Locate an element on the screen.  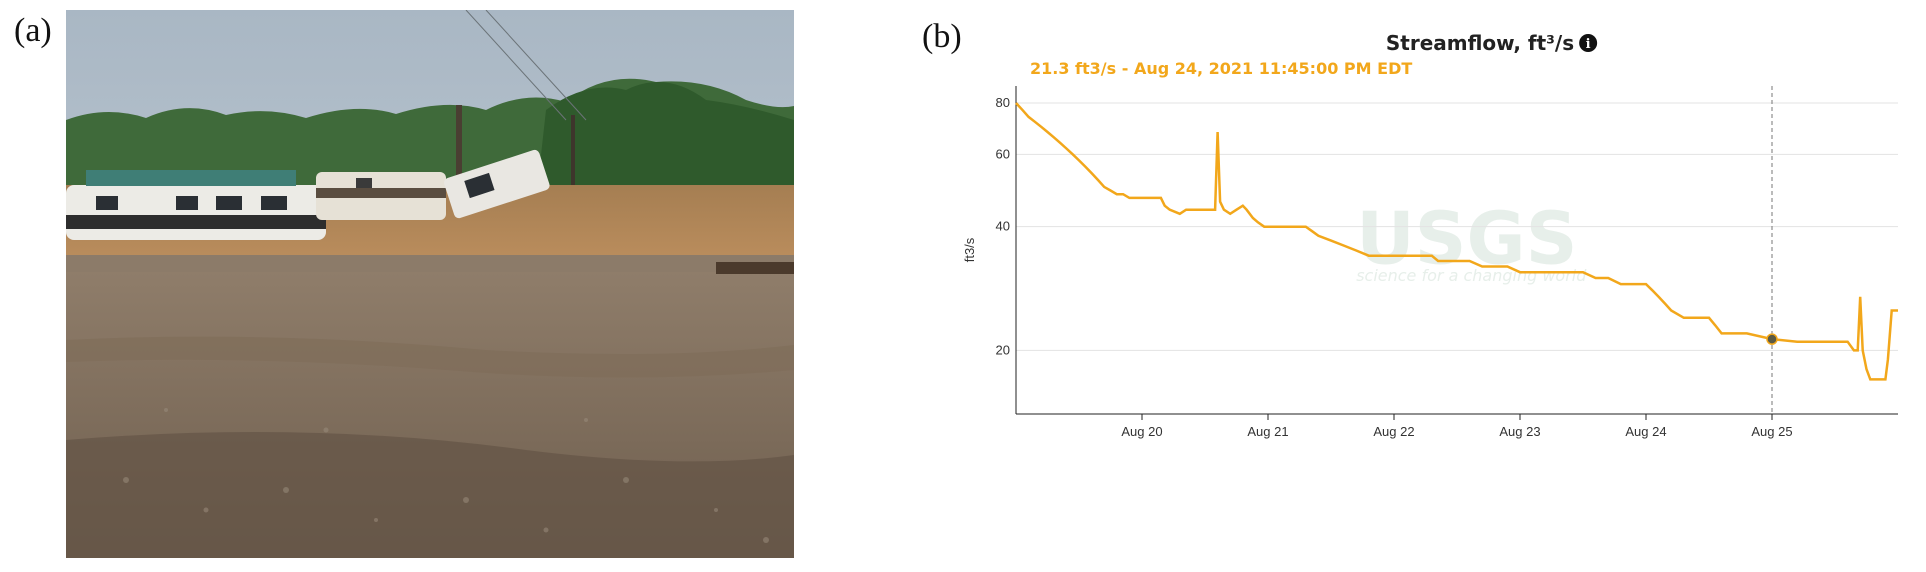
panel-label-a: (a) is located at coordinates (33, 30).